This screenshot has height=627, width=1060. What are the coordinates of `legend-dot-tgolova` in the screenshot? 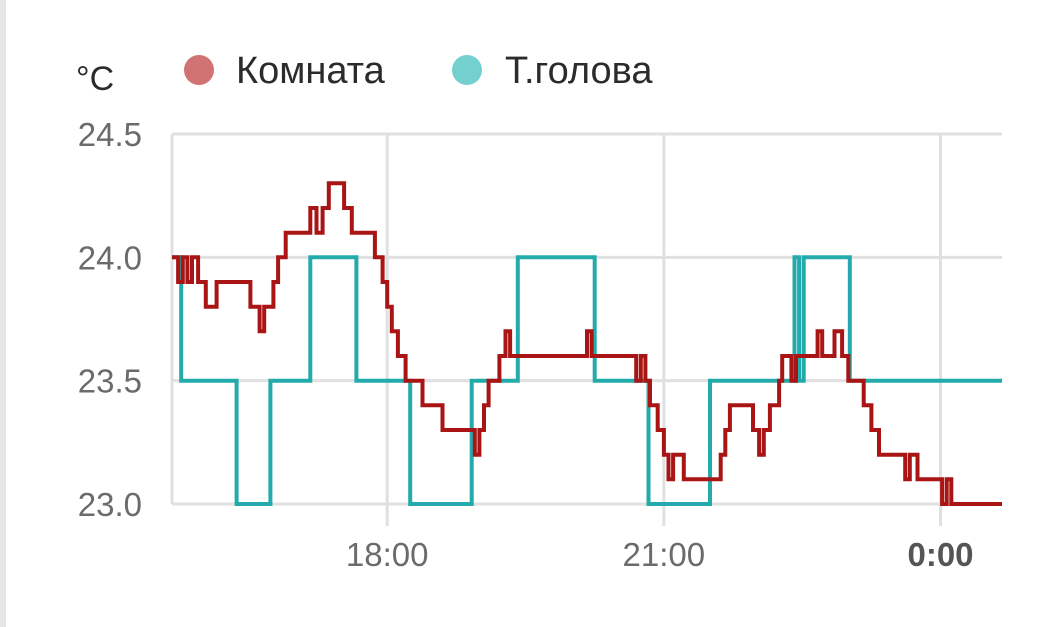 It's located at (467, 70).